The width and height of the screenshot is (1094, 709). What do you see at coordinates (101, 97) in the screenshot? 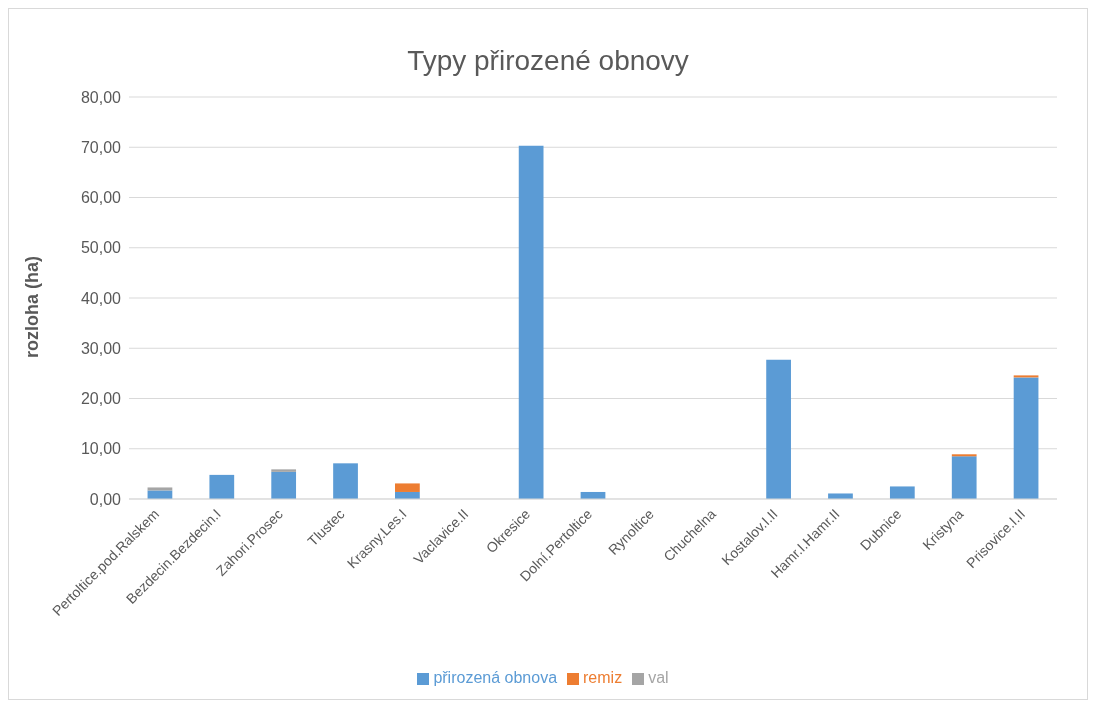
I see `y-tick-label: 80,00` at bounding box center [101, 97].